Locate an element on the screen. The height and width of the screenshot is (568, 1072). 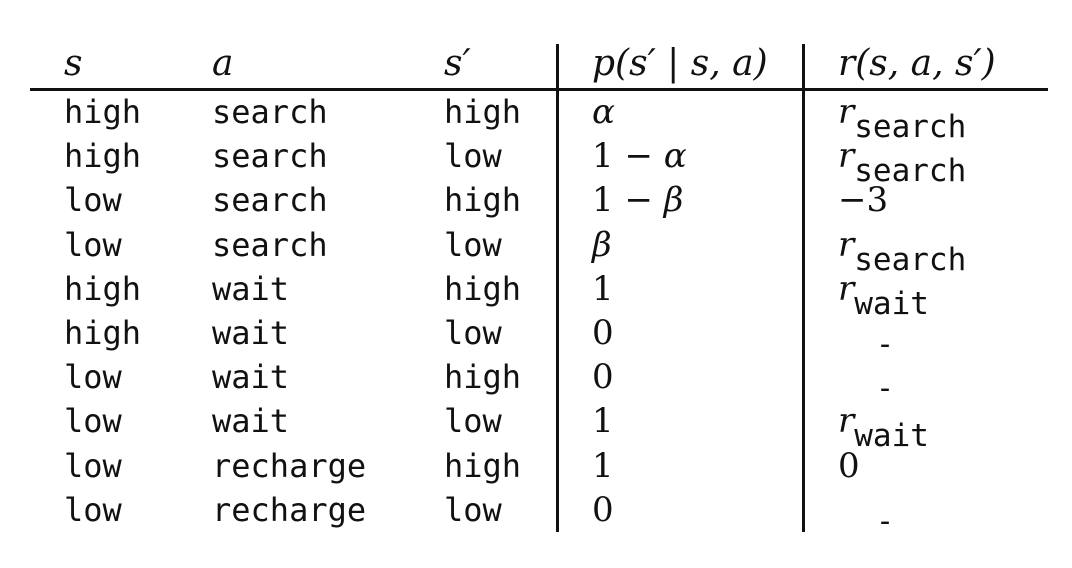
header-a: a is located at coordinates (223, 63).